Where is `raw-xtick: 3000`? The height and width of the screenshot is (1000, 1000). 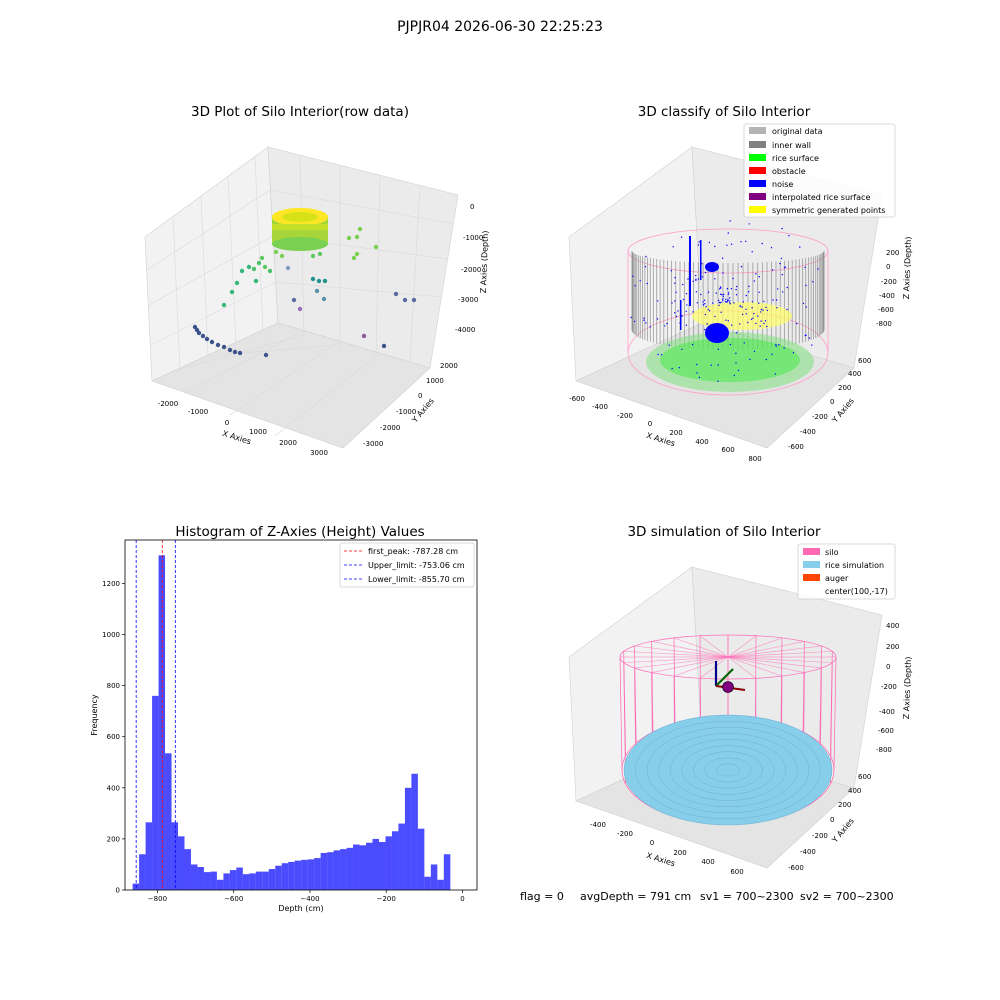 raw-xtick: 3000 is located at coordinates (319, 453).